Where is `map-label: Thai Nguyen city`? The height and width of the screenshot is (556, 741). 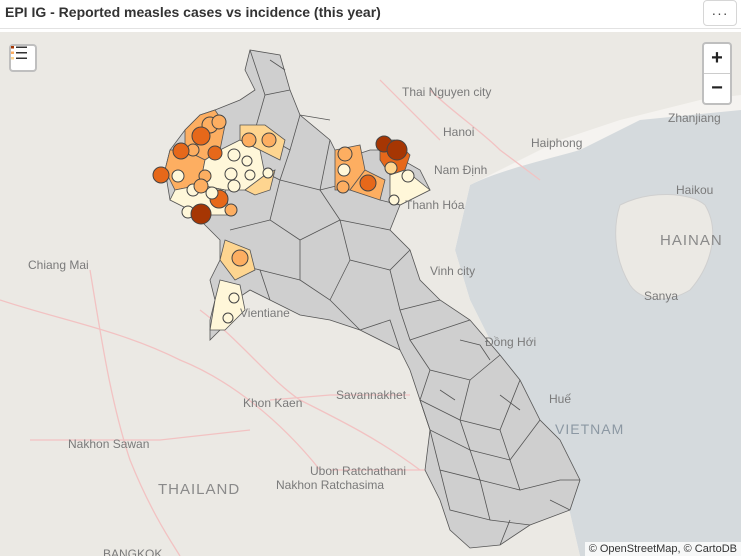 map-label: Thai Nguyen city is located at coordinates (447, 92).